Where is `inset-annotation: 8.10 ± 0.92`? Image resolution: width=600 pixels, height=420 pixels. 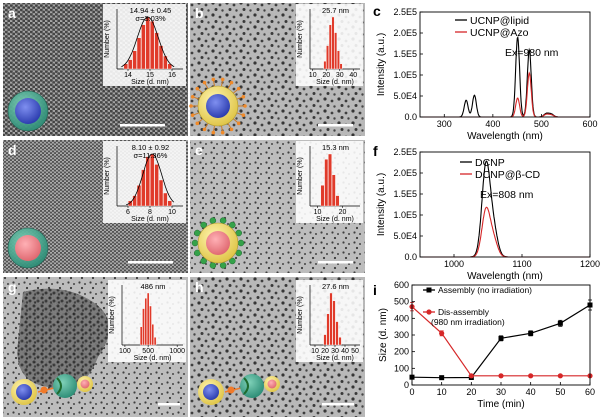
inset-annotation: 8.10 ± 0.92 is located at coordinates (150, 147).